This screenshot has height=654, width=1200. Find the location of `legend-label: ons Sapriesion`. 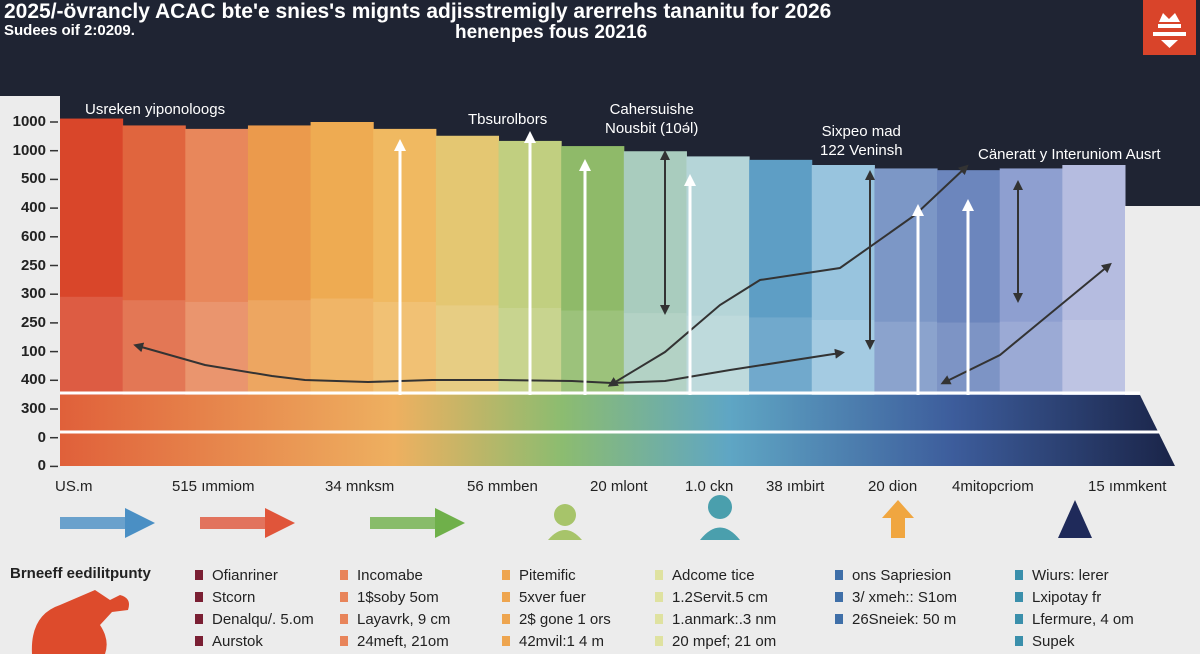

legend-label: ons Sapriesion is located at coordinates (902, 575).